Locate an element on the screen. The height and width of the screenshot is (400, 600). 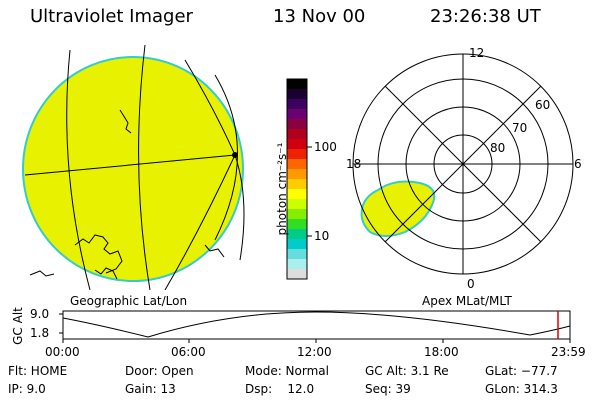
colorbar-tick-label: 100 is located at coordinates (325, 147).